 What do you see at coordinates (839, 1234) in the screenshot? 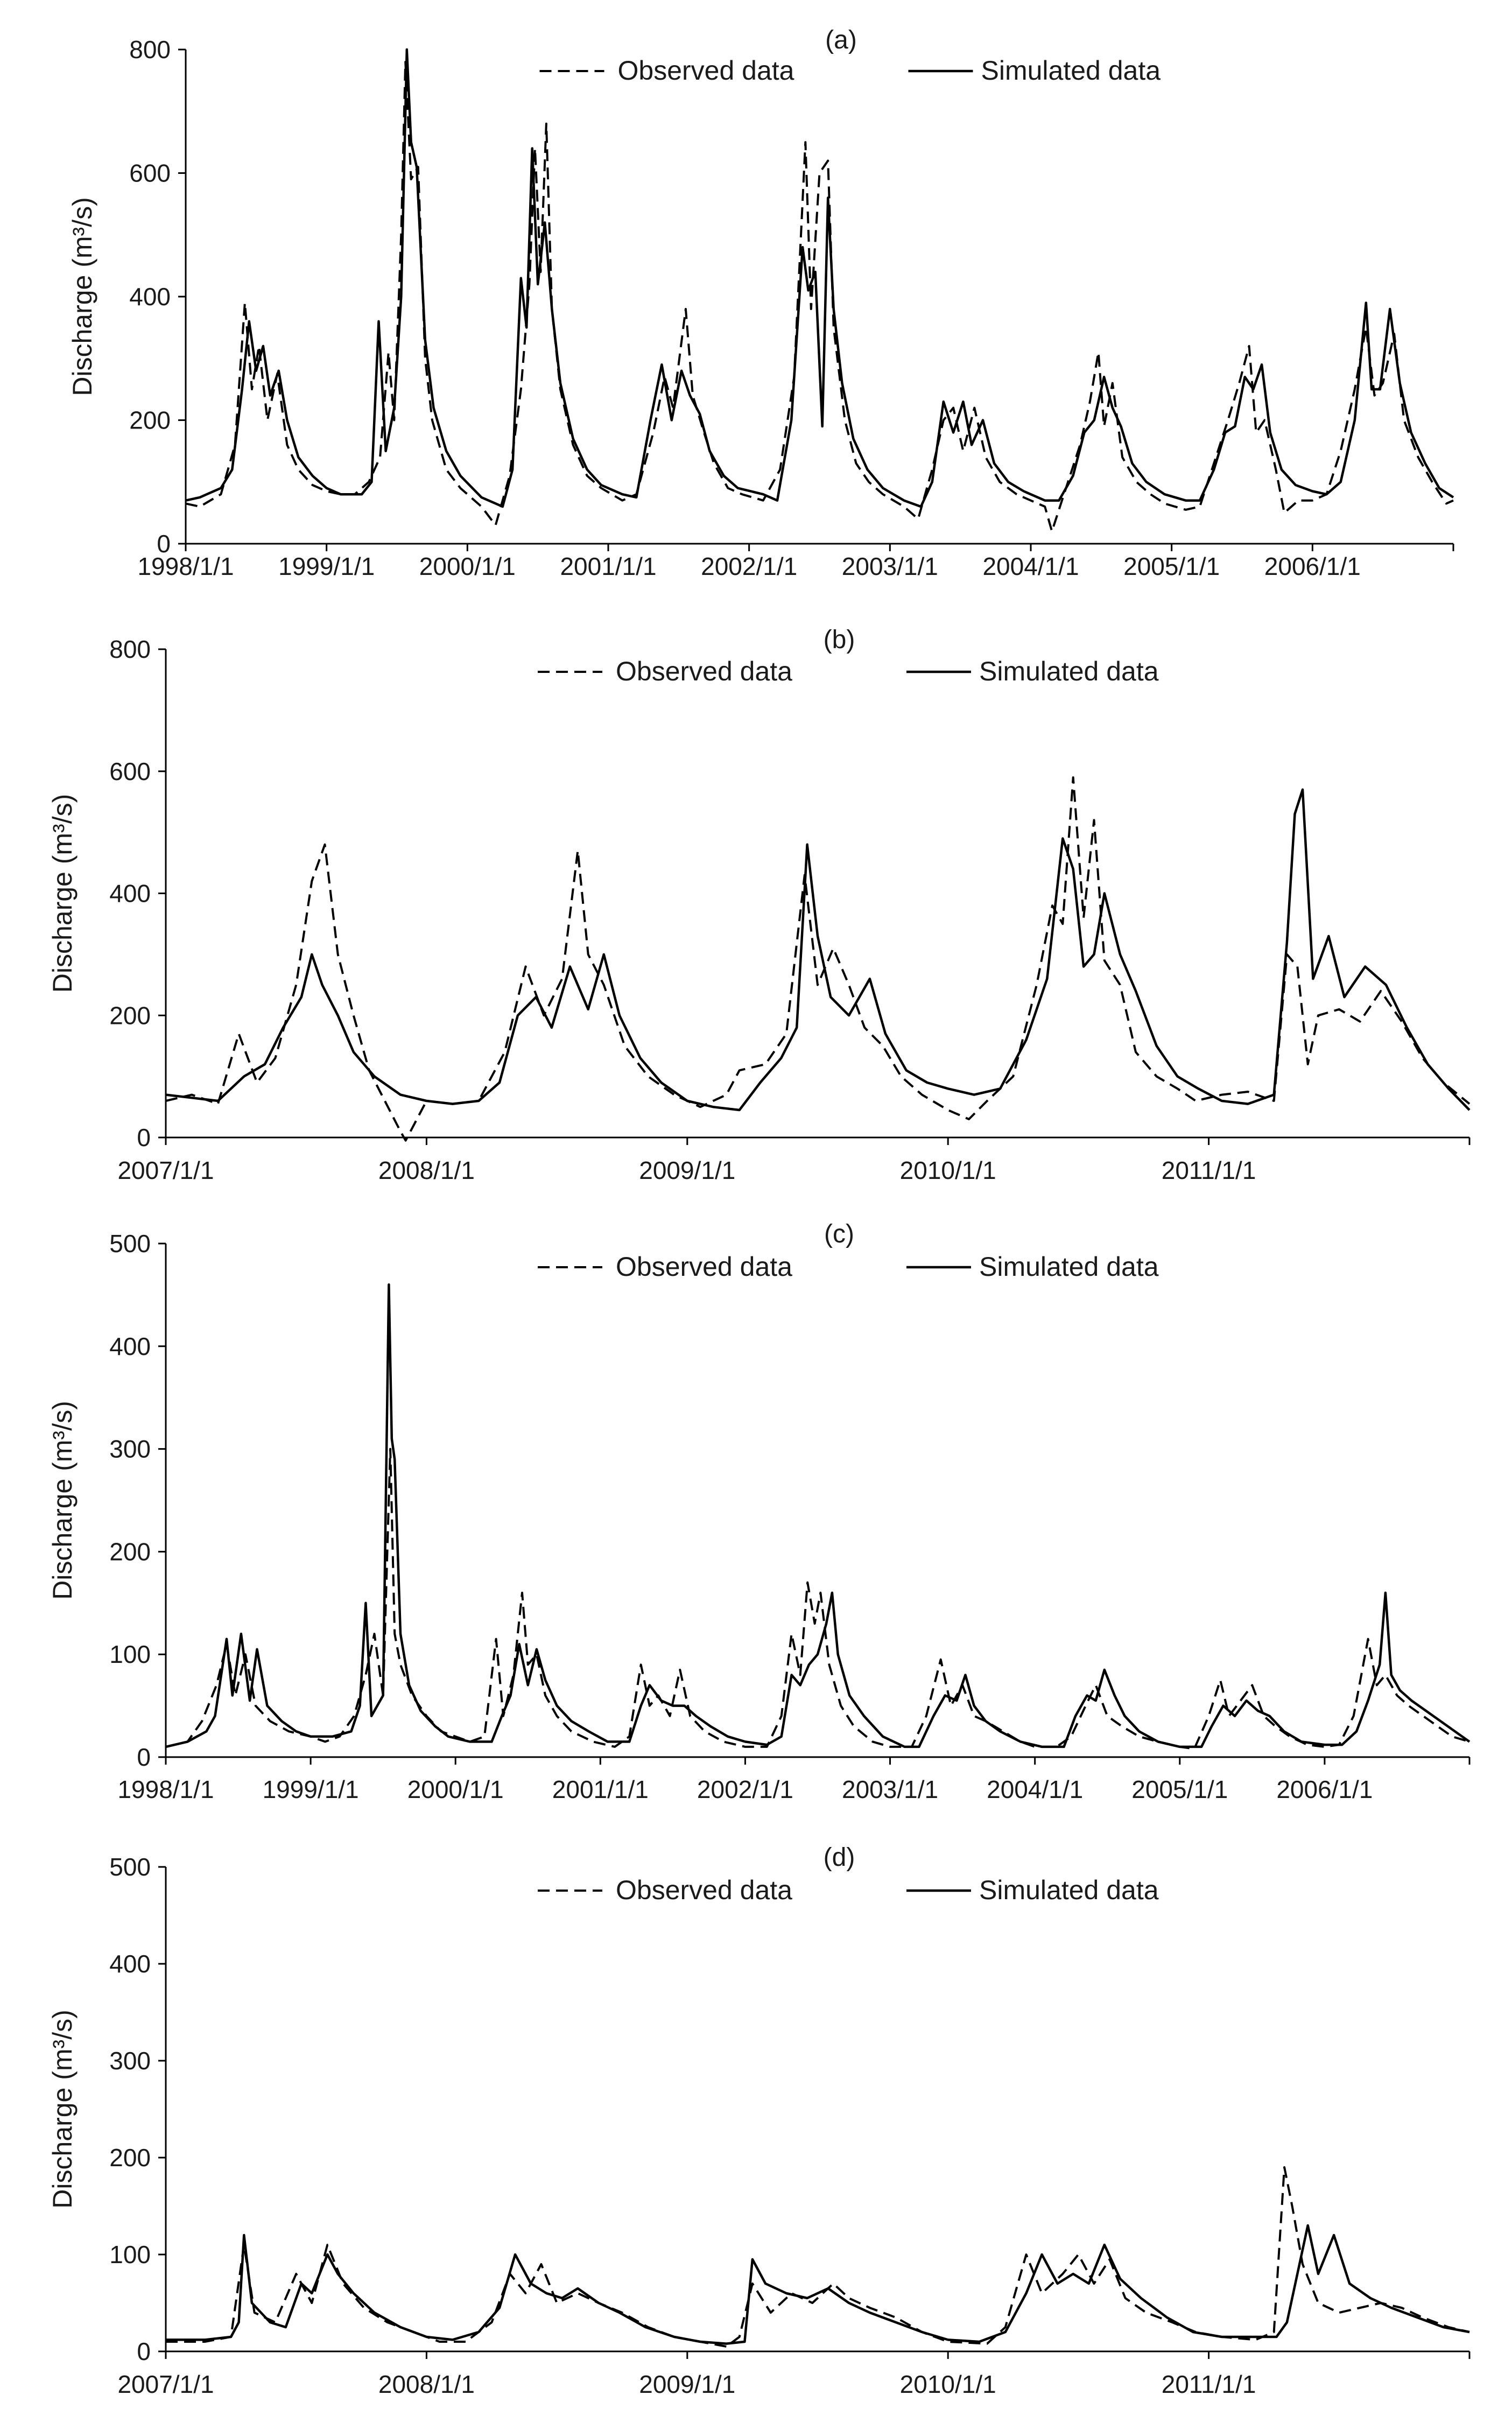
I see `panel-label: (c)` at bounding box center [839, 1234].